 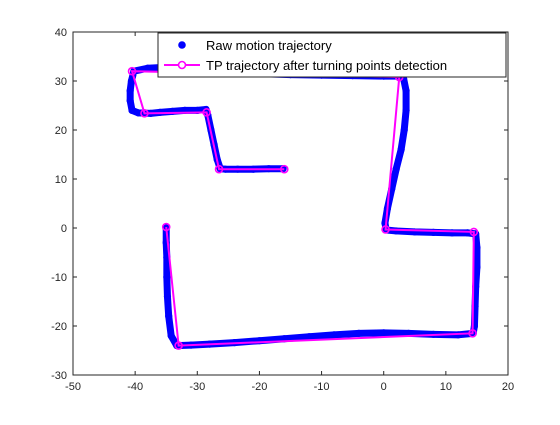 What do you see at coordinates (269, 45) in the screenshot?
I see `legend-label-0: Raw motion trajectory` at bounding box center [269, 45].